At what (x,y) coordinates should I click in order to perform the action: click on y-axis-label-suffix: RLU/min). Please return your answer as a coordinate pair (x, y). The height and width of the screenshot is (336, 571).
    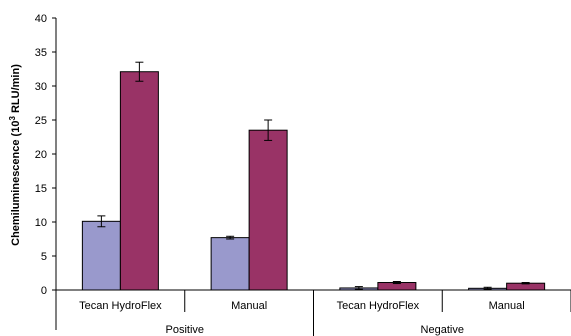
    Looking at the image, I should click on (16, 90).